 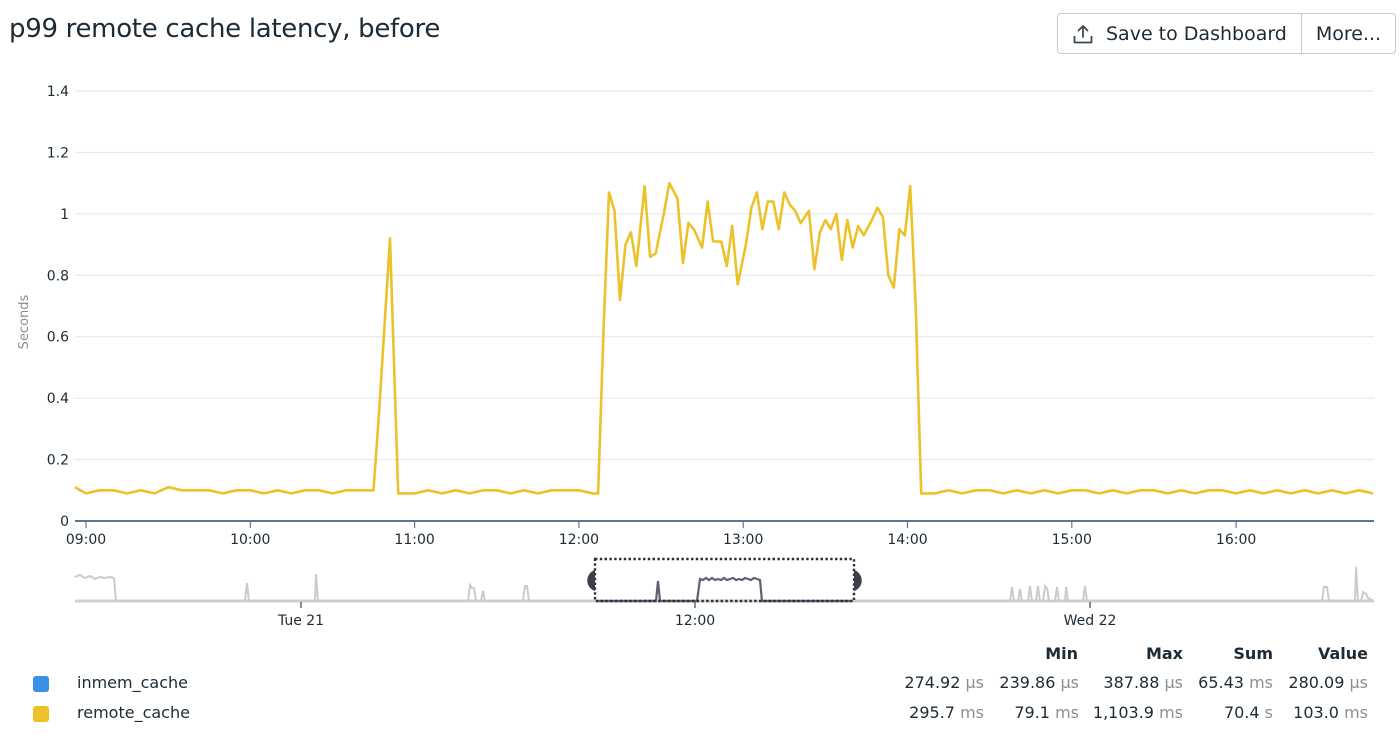 What do you see at coordinates (132, 682) in the screenshot?
I see `series-name: inmem_cache` at bounding box center [132, 682].